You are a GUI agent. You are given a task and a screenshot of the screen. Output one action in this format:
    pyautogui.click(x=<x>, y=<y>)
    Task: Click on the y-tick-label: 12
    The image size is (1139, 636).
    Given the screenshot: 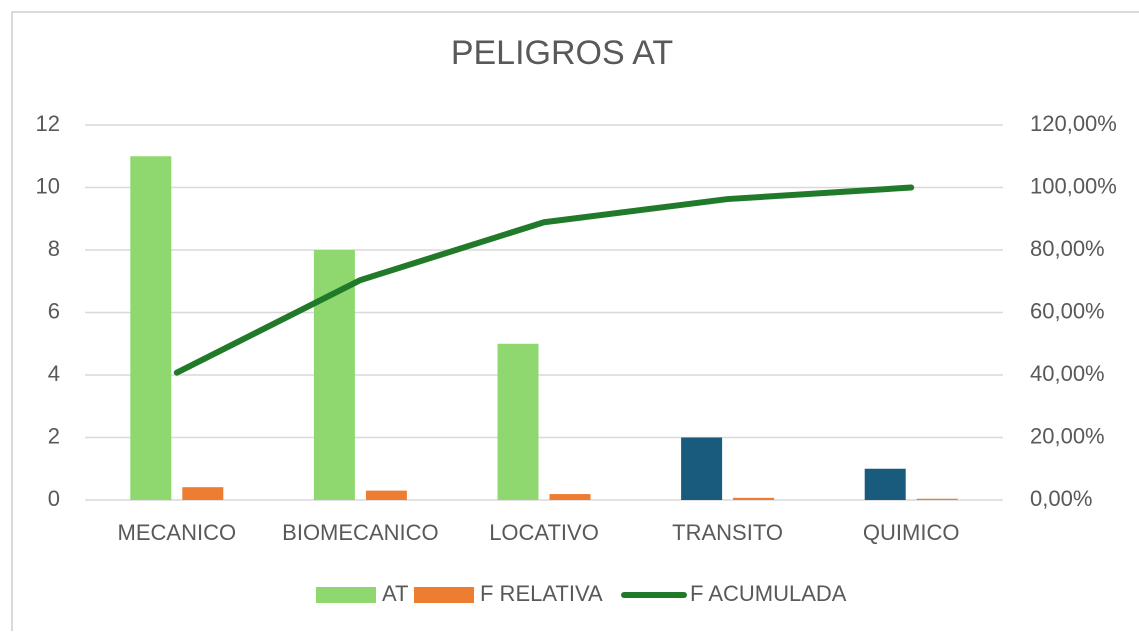 What is the action you would take?
    pyautogui.click(x=48, y=123)
    